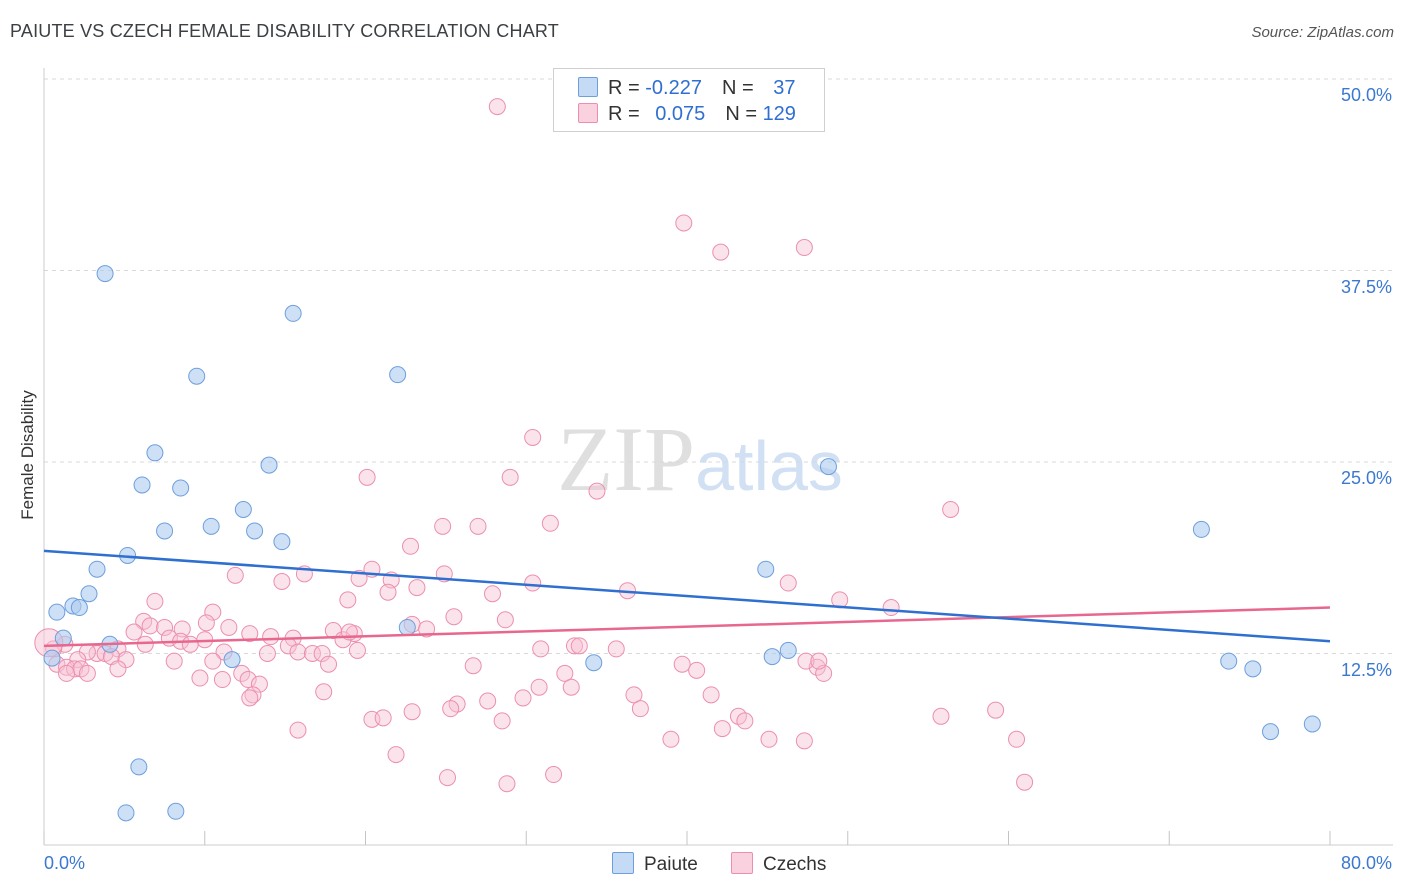 This screenshot has height=892, width=1406. What do you see at coordinates (1366, 286) in the screenshot?
I see `y-tick-label: 37.5%` at bounding box center [1366, 286].